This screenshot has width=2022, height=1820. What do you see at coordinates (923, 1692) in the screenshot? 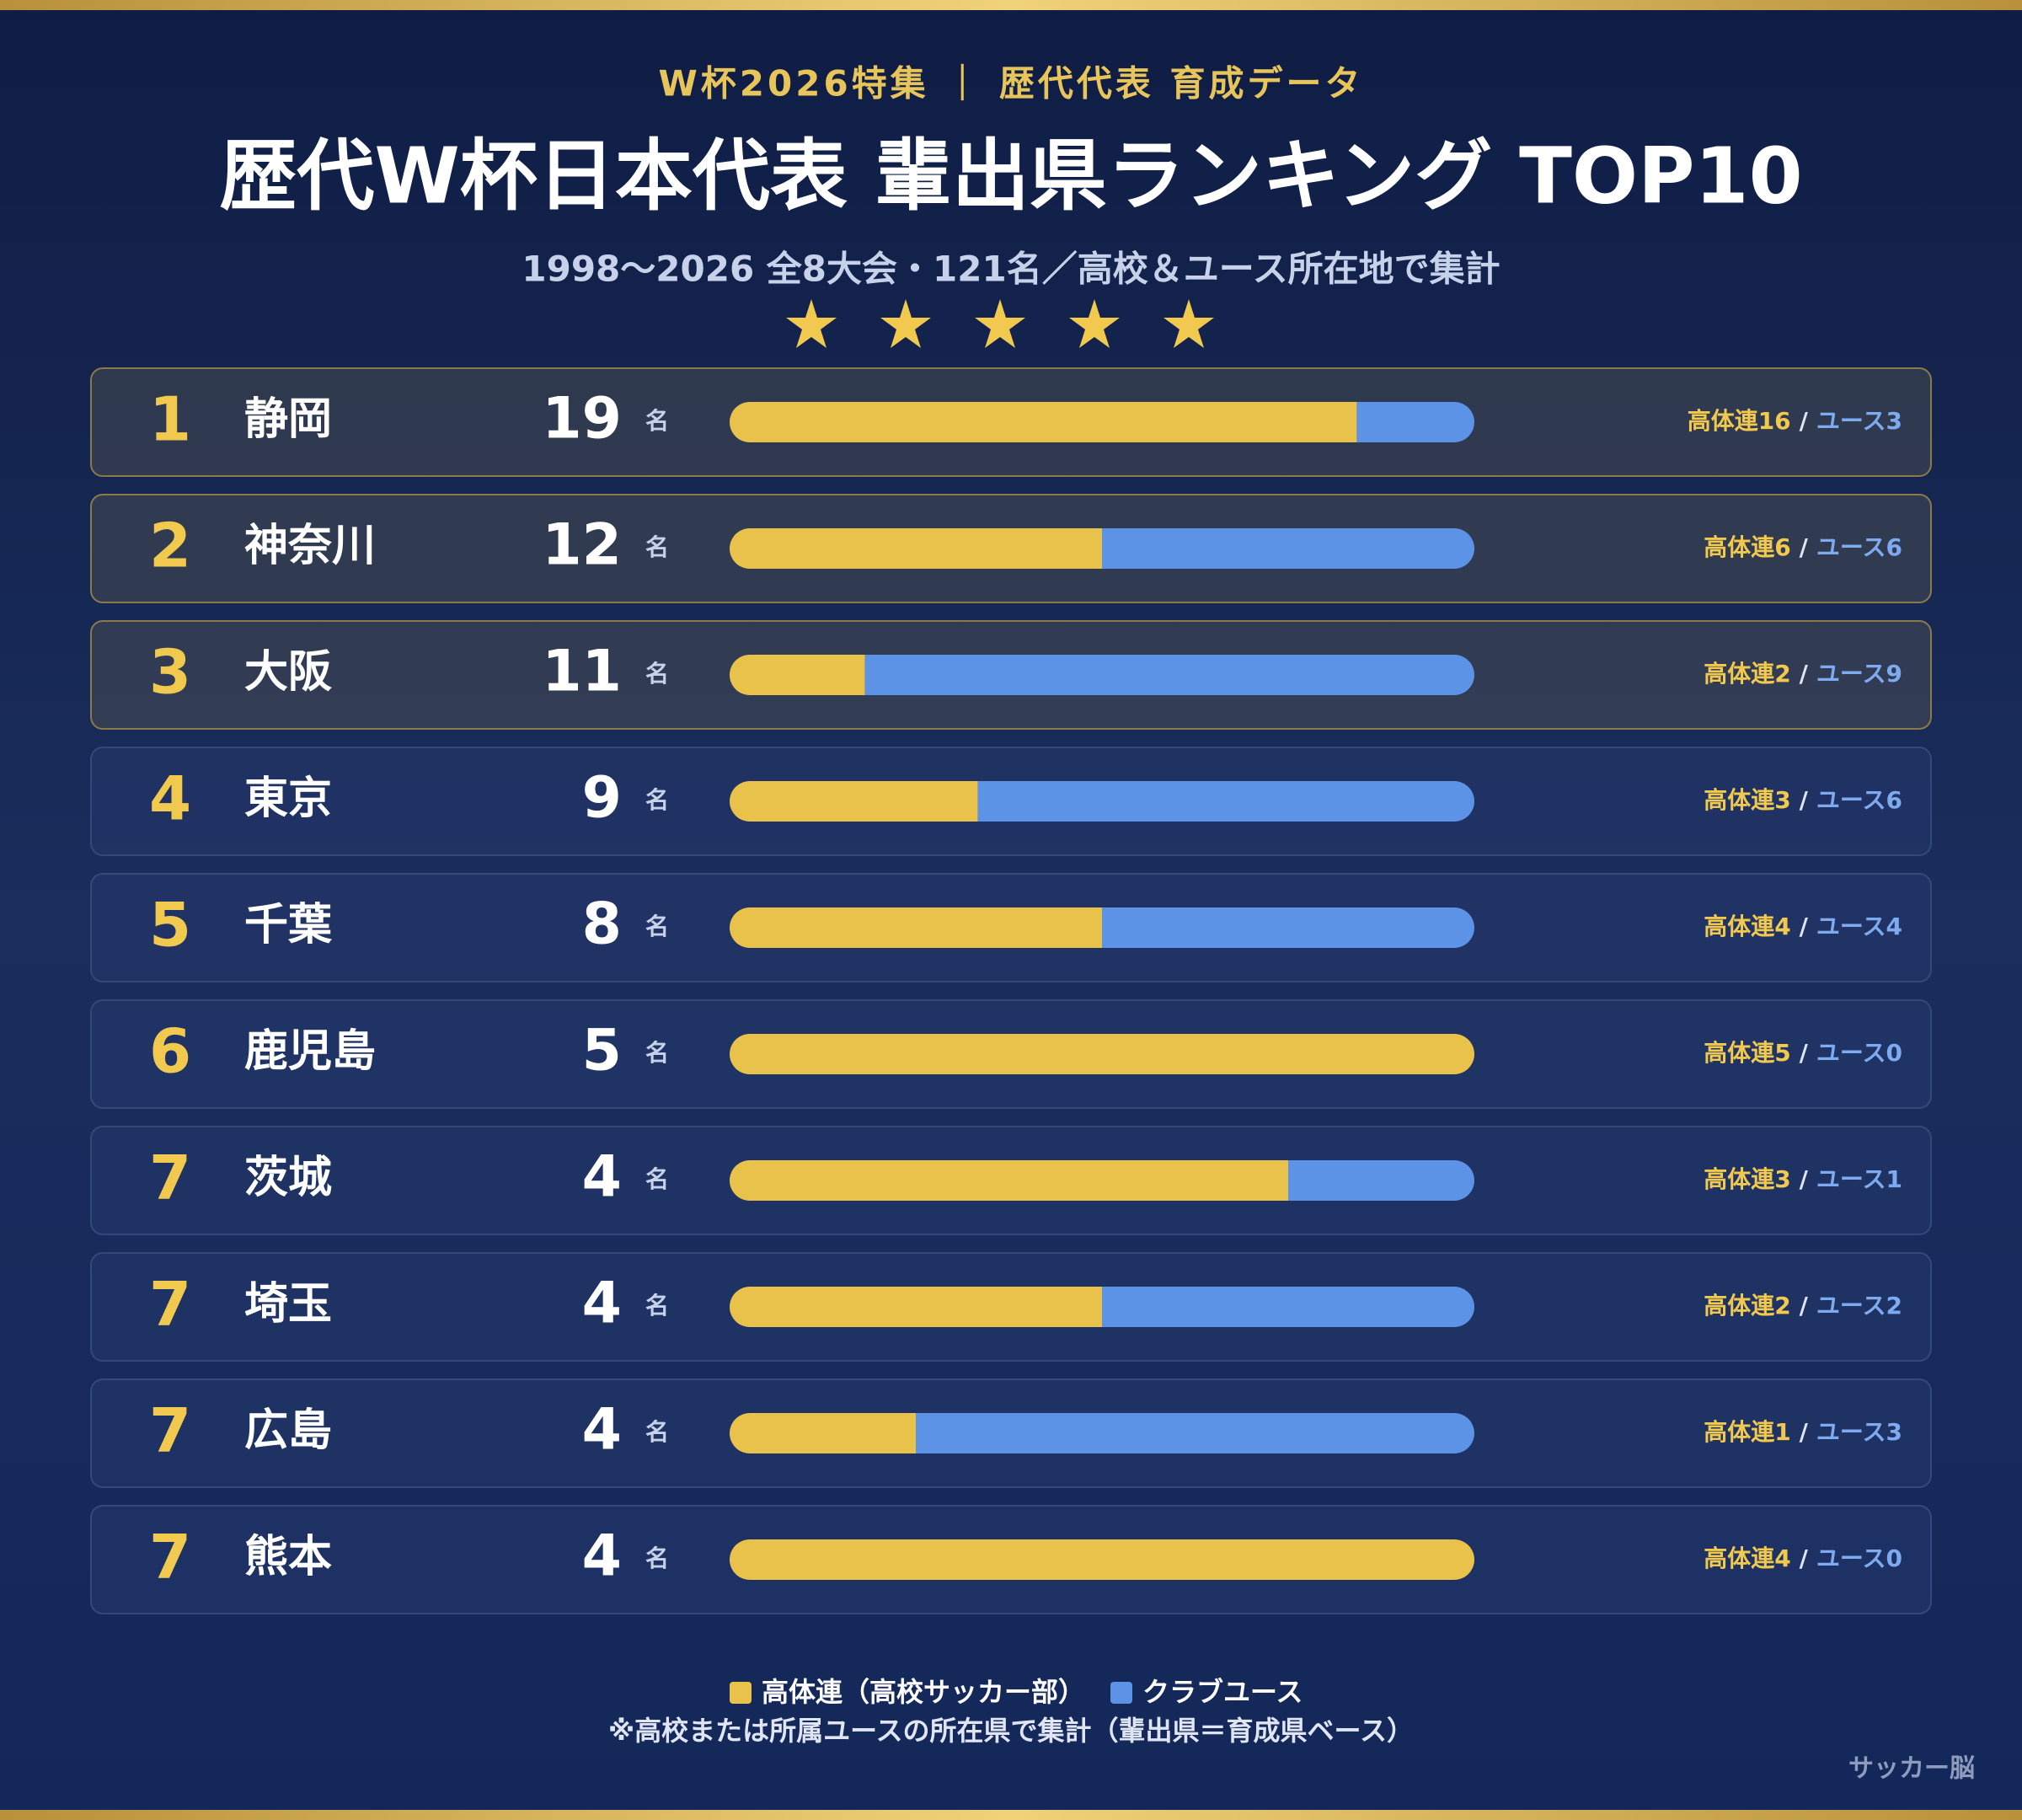
I see `legend-label: 高体連（高校サッカー部）` at bounding box center [923, 1692].